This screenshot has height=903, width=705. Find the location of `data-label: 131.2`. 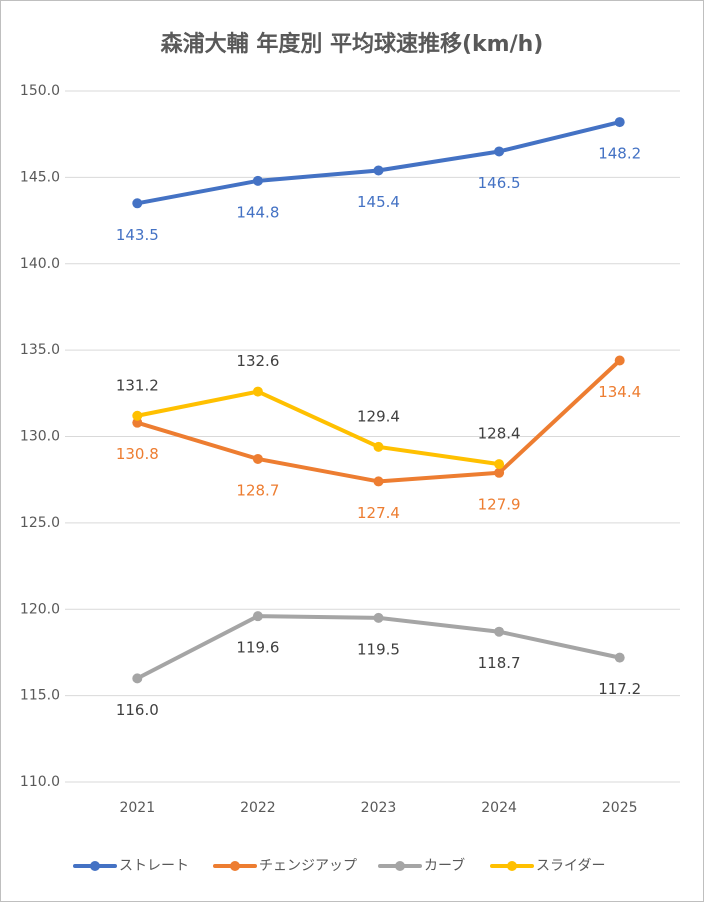

data-label: 131.2 is located at coordinates (137, 385).